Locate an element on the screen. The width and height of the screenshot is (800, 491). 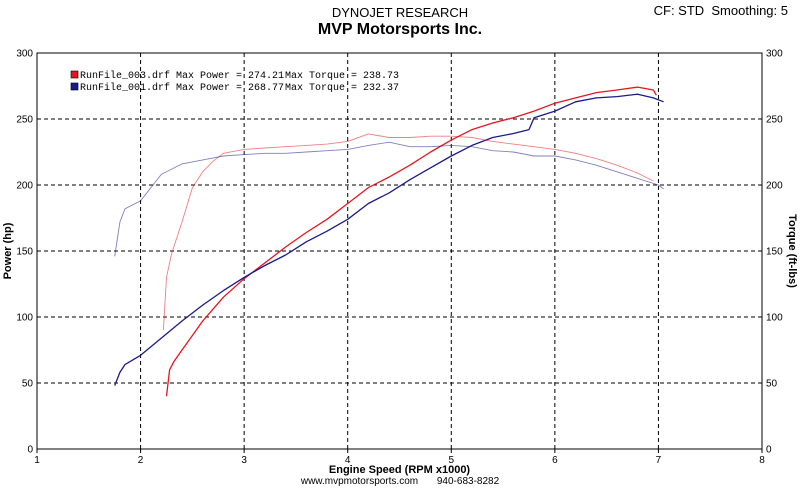
x-tick-label: 7 is located at coordinates (659, 460).